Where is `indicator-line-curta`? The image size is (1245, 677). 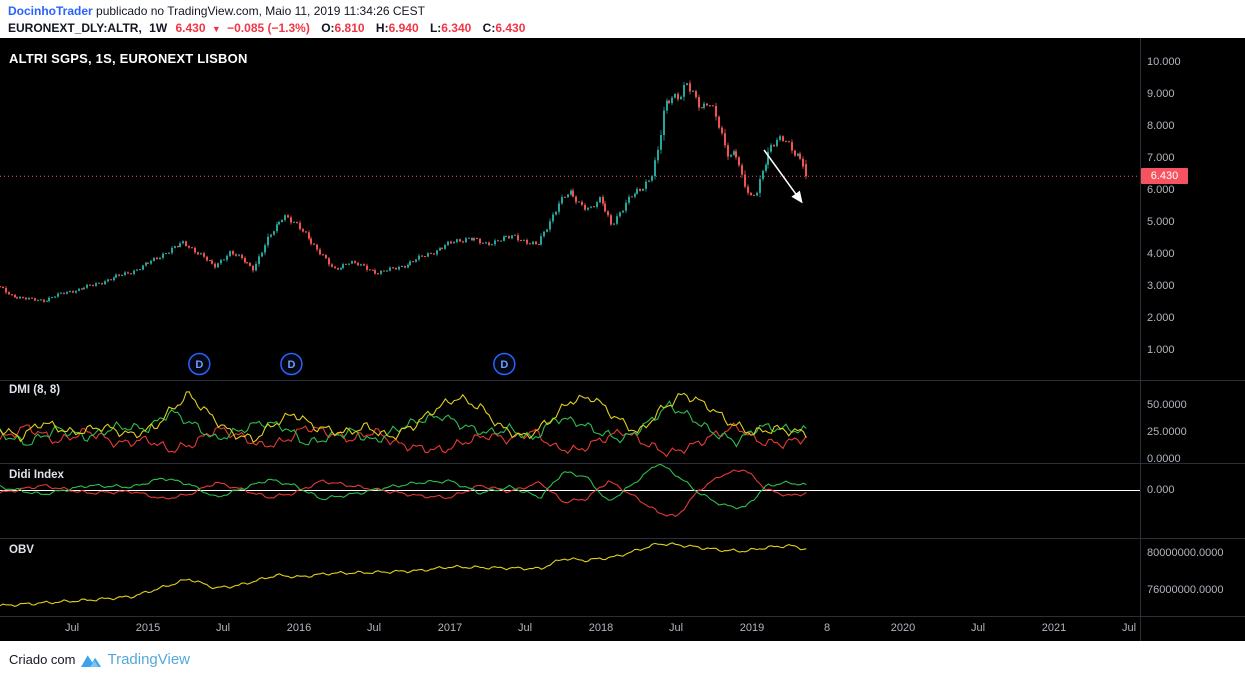
indicator-line-curta is located at coordinates (403, 486).